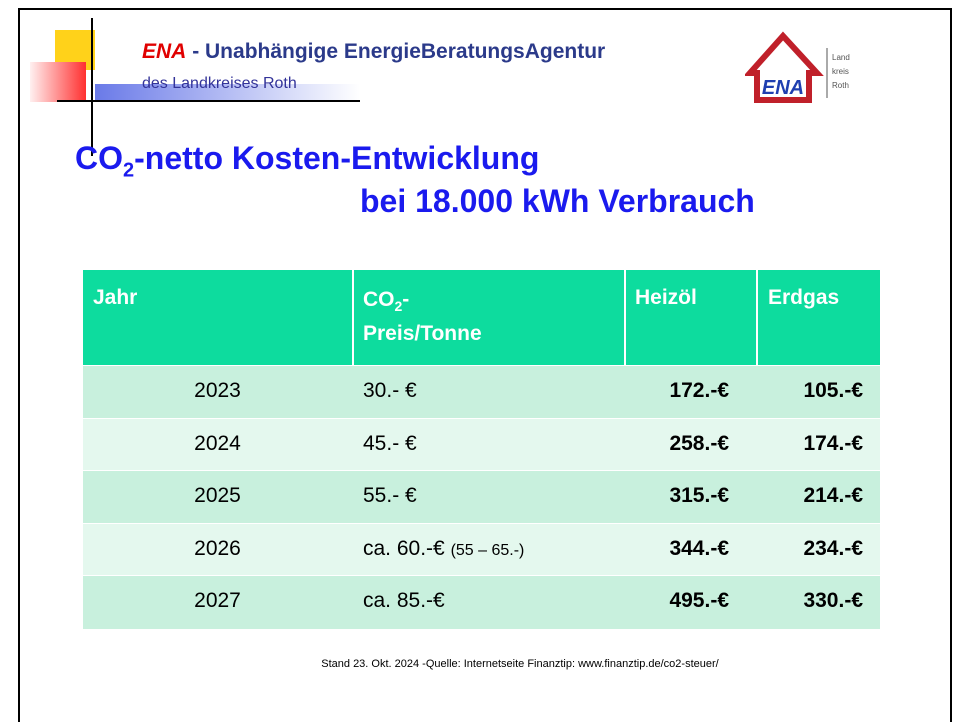 Image resolution: width=955 pixels, height=722 pixels. I want to click on logo: ENA Land kreis Roth, so click(797, 67).